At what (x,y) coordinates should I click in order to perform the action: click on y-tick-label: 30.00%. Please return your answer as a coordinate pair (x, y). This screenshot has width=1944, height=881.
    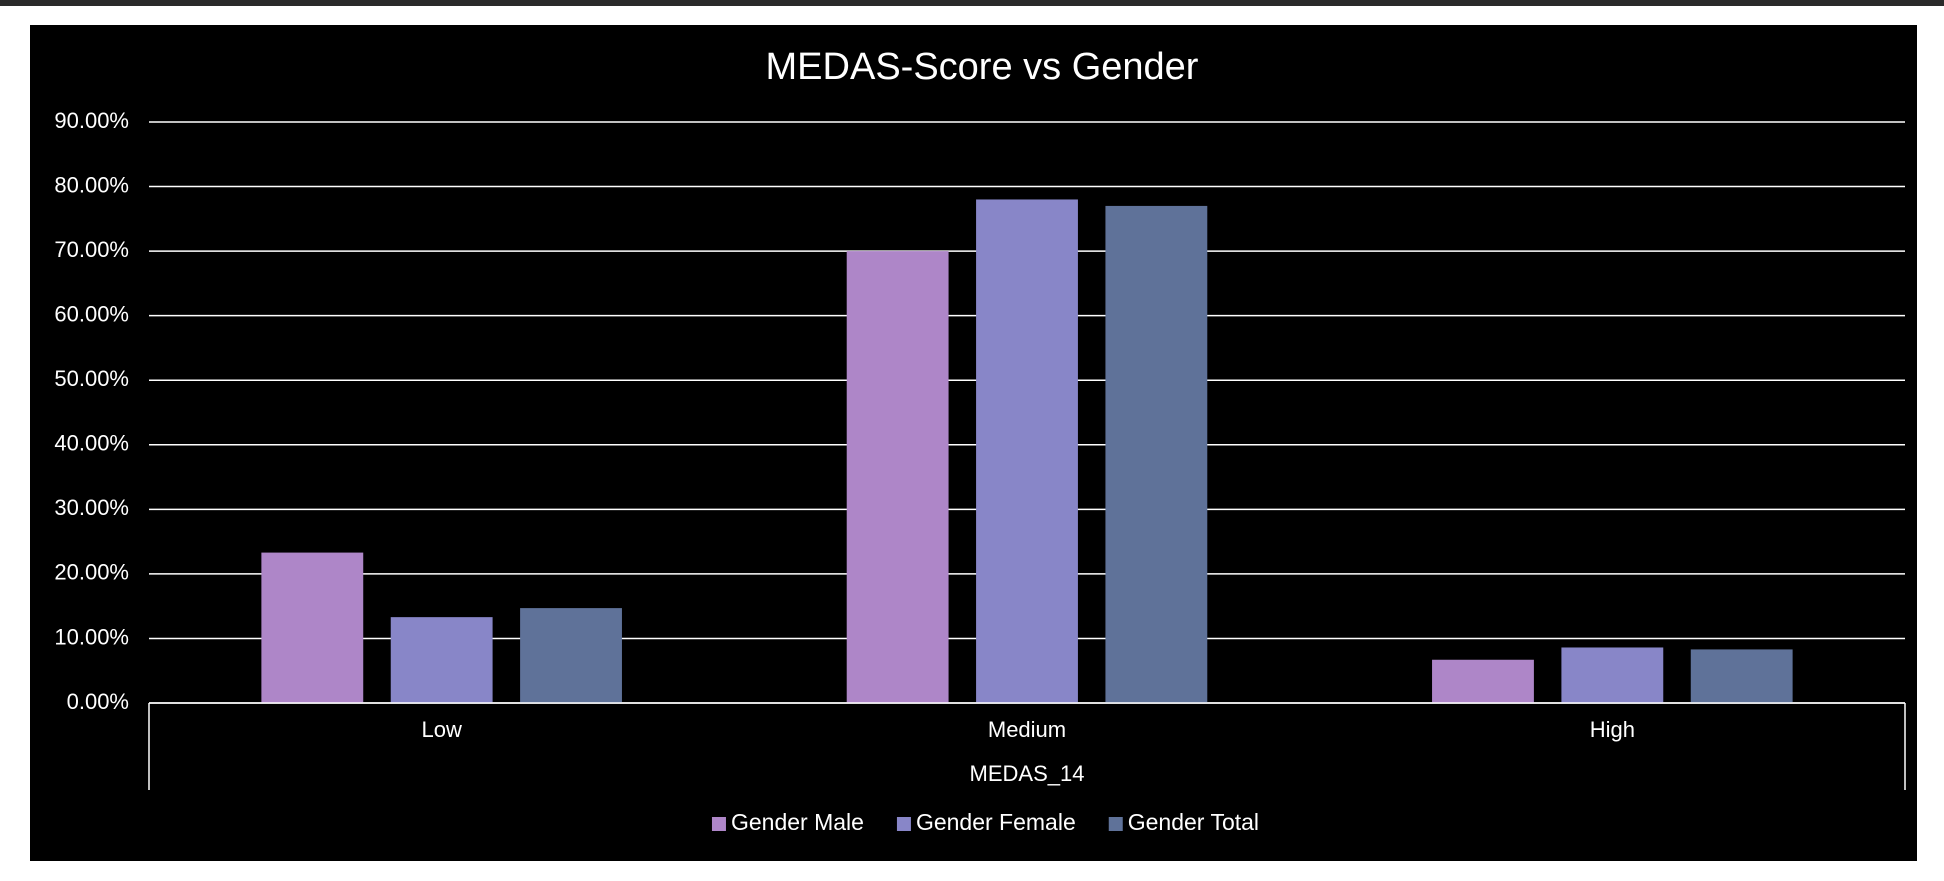
    Looking at the image, I should click on (91, 507).